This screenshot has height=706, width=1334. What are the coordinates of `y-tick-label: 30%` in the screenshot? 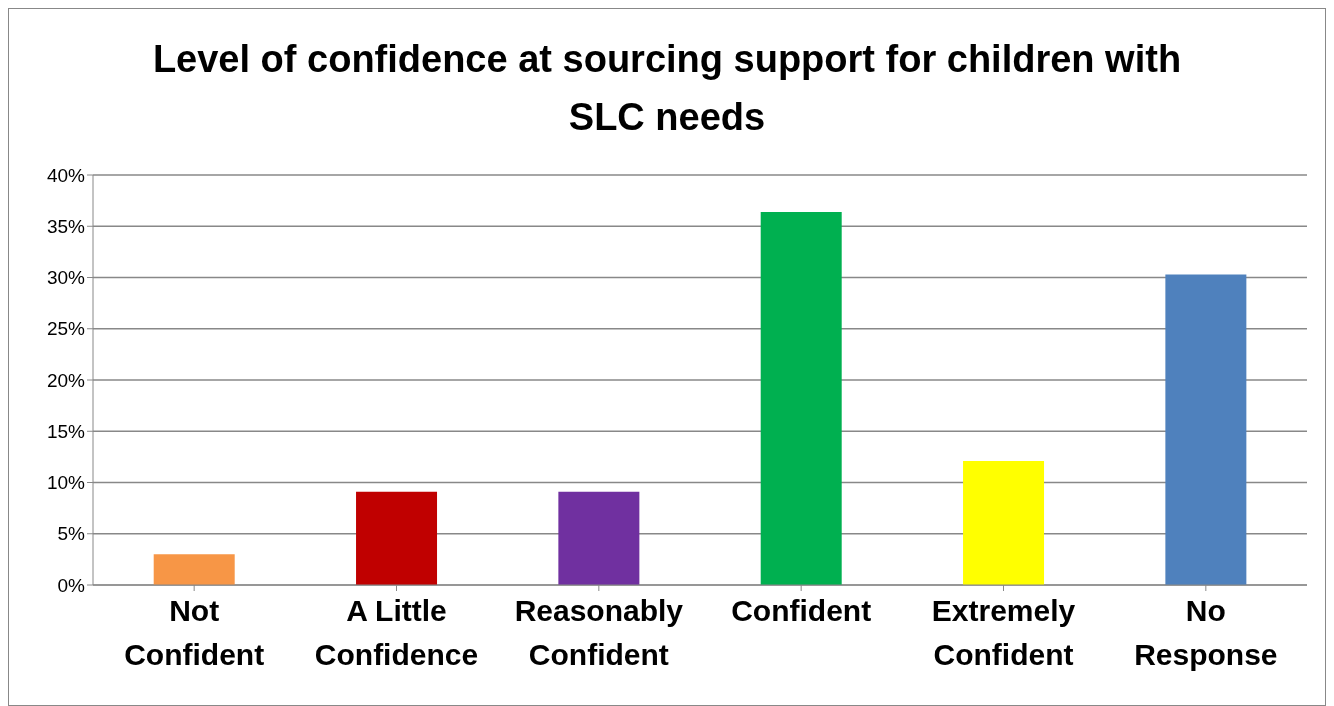 It's located at (66, 278).